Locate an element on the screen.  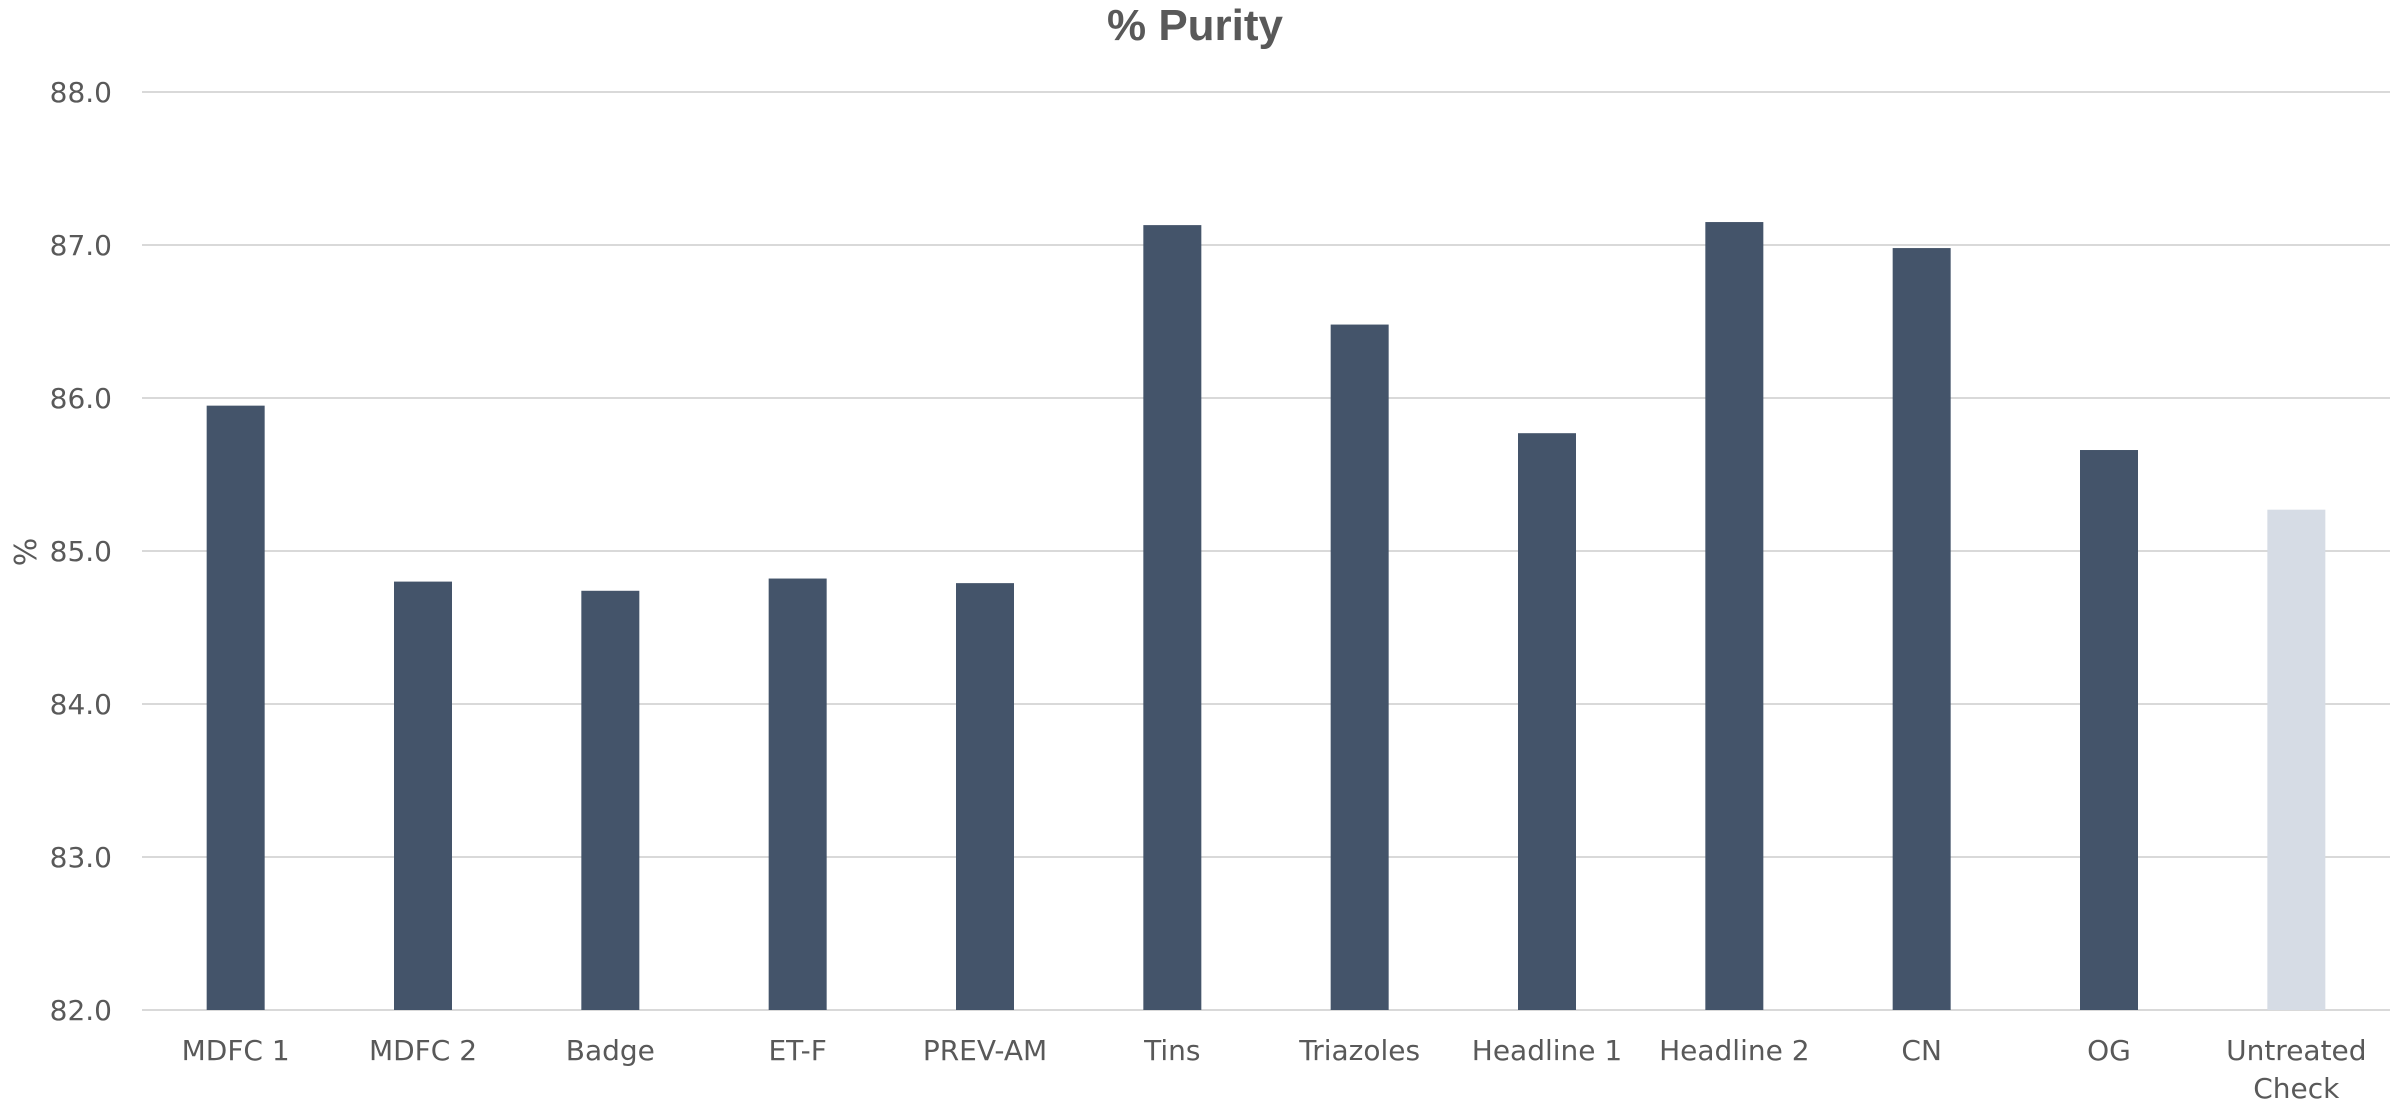
x-tick-label: MDFC 1 is located at coordinates (236, 1050).